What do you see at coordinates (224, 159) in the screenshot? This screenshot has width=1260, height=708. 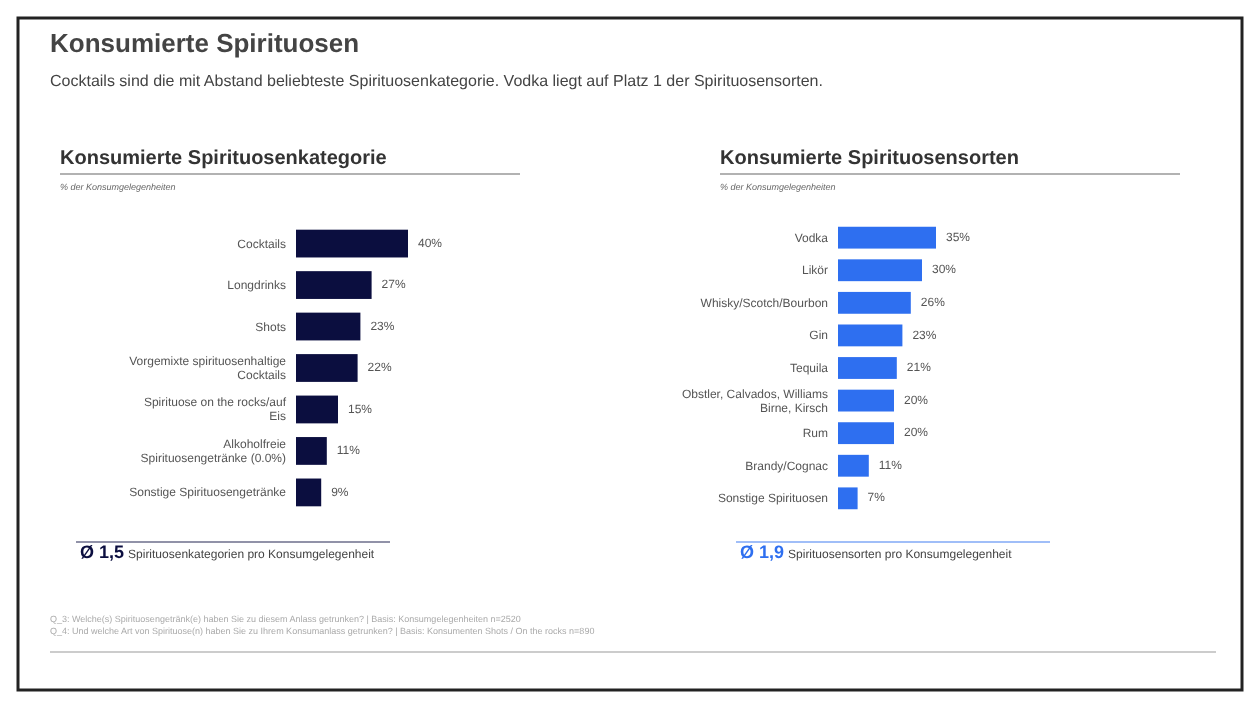 I see `chart-title: Konsumierte Spirituosenkategorie` at bounding box center [224, 159].